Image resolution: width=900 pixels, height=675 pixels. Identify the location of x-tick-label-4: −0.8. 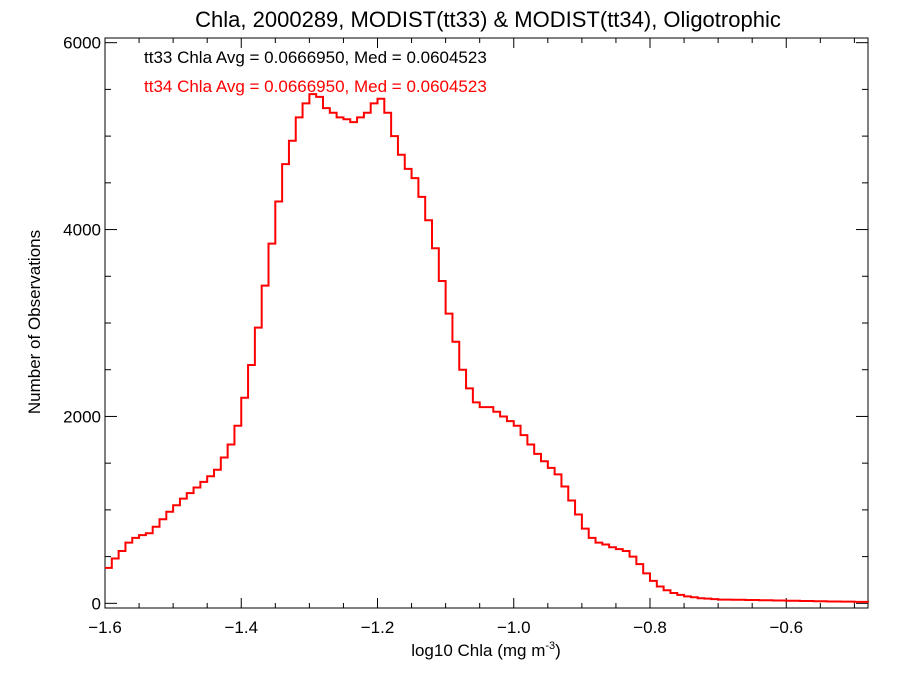
(650, 627).